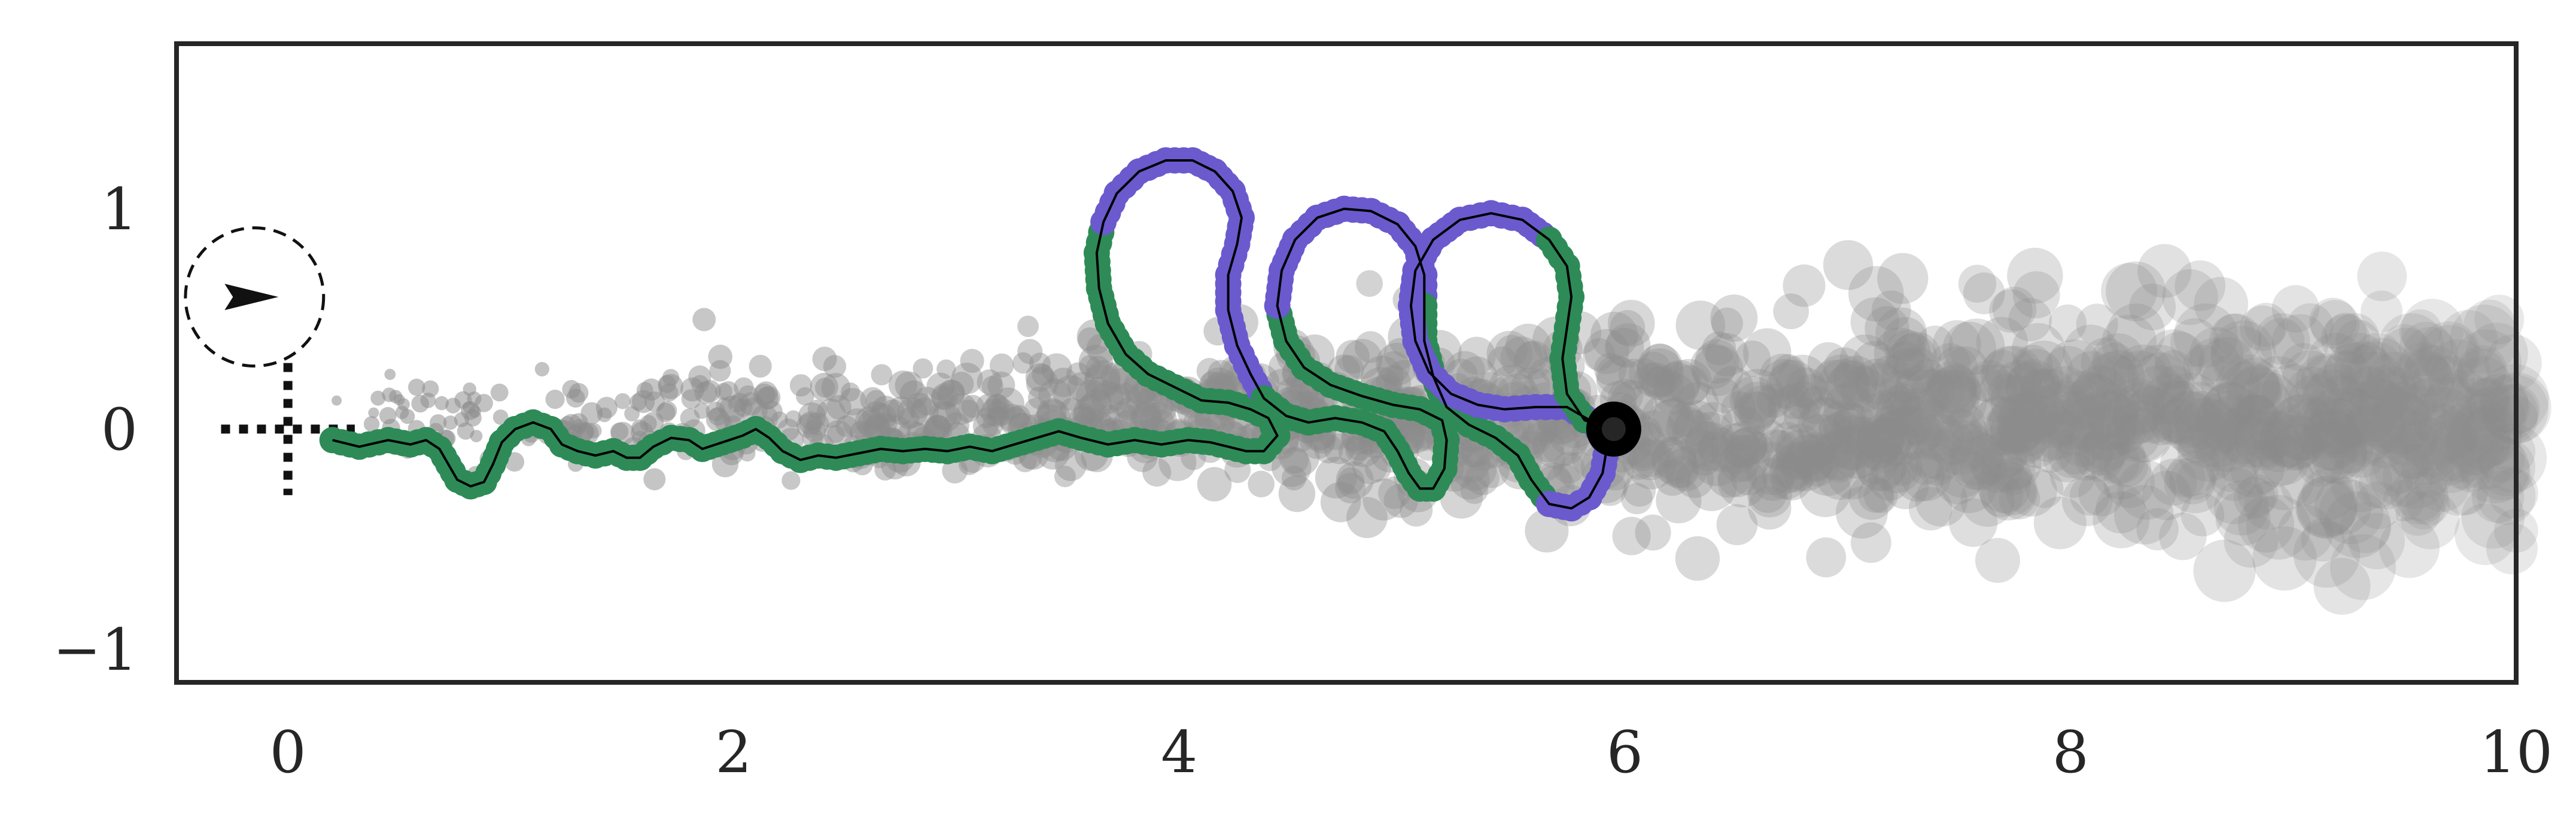 Image resolution: width=2576 pixels, height=826 pixels. What do you see at coordinates (2516, 752) in the screenshot?
I see `x-tick-label: 10` at bounding box center [2516, 752].